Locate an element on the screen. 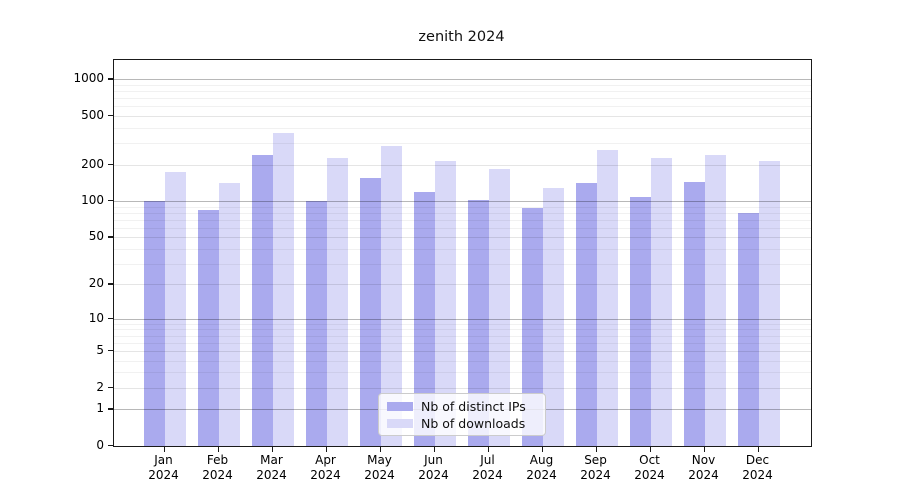 Image resolution: width=900 pixels, height=500 pixels. legend-row-downloads: Nb of downloads is located at coordinates (462, 423).